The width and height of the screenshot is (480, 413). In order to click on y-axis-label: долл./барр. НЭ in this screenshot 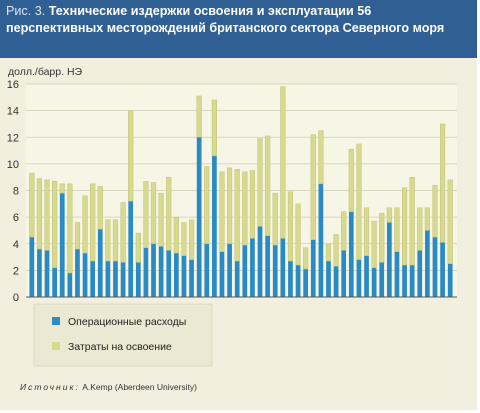, I will do `click(45, 72)`.